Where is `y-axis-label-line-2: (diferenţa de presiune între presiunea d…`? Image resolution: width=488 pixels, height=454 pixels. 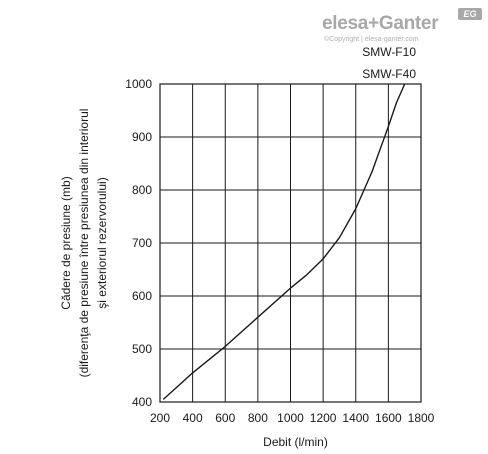
y-axis-label-line-2: (diferenţa de presiune între presiunea d… is located at coordinates (84, 243).